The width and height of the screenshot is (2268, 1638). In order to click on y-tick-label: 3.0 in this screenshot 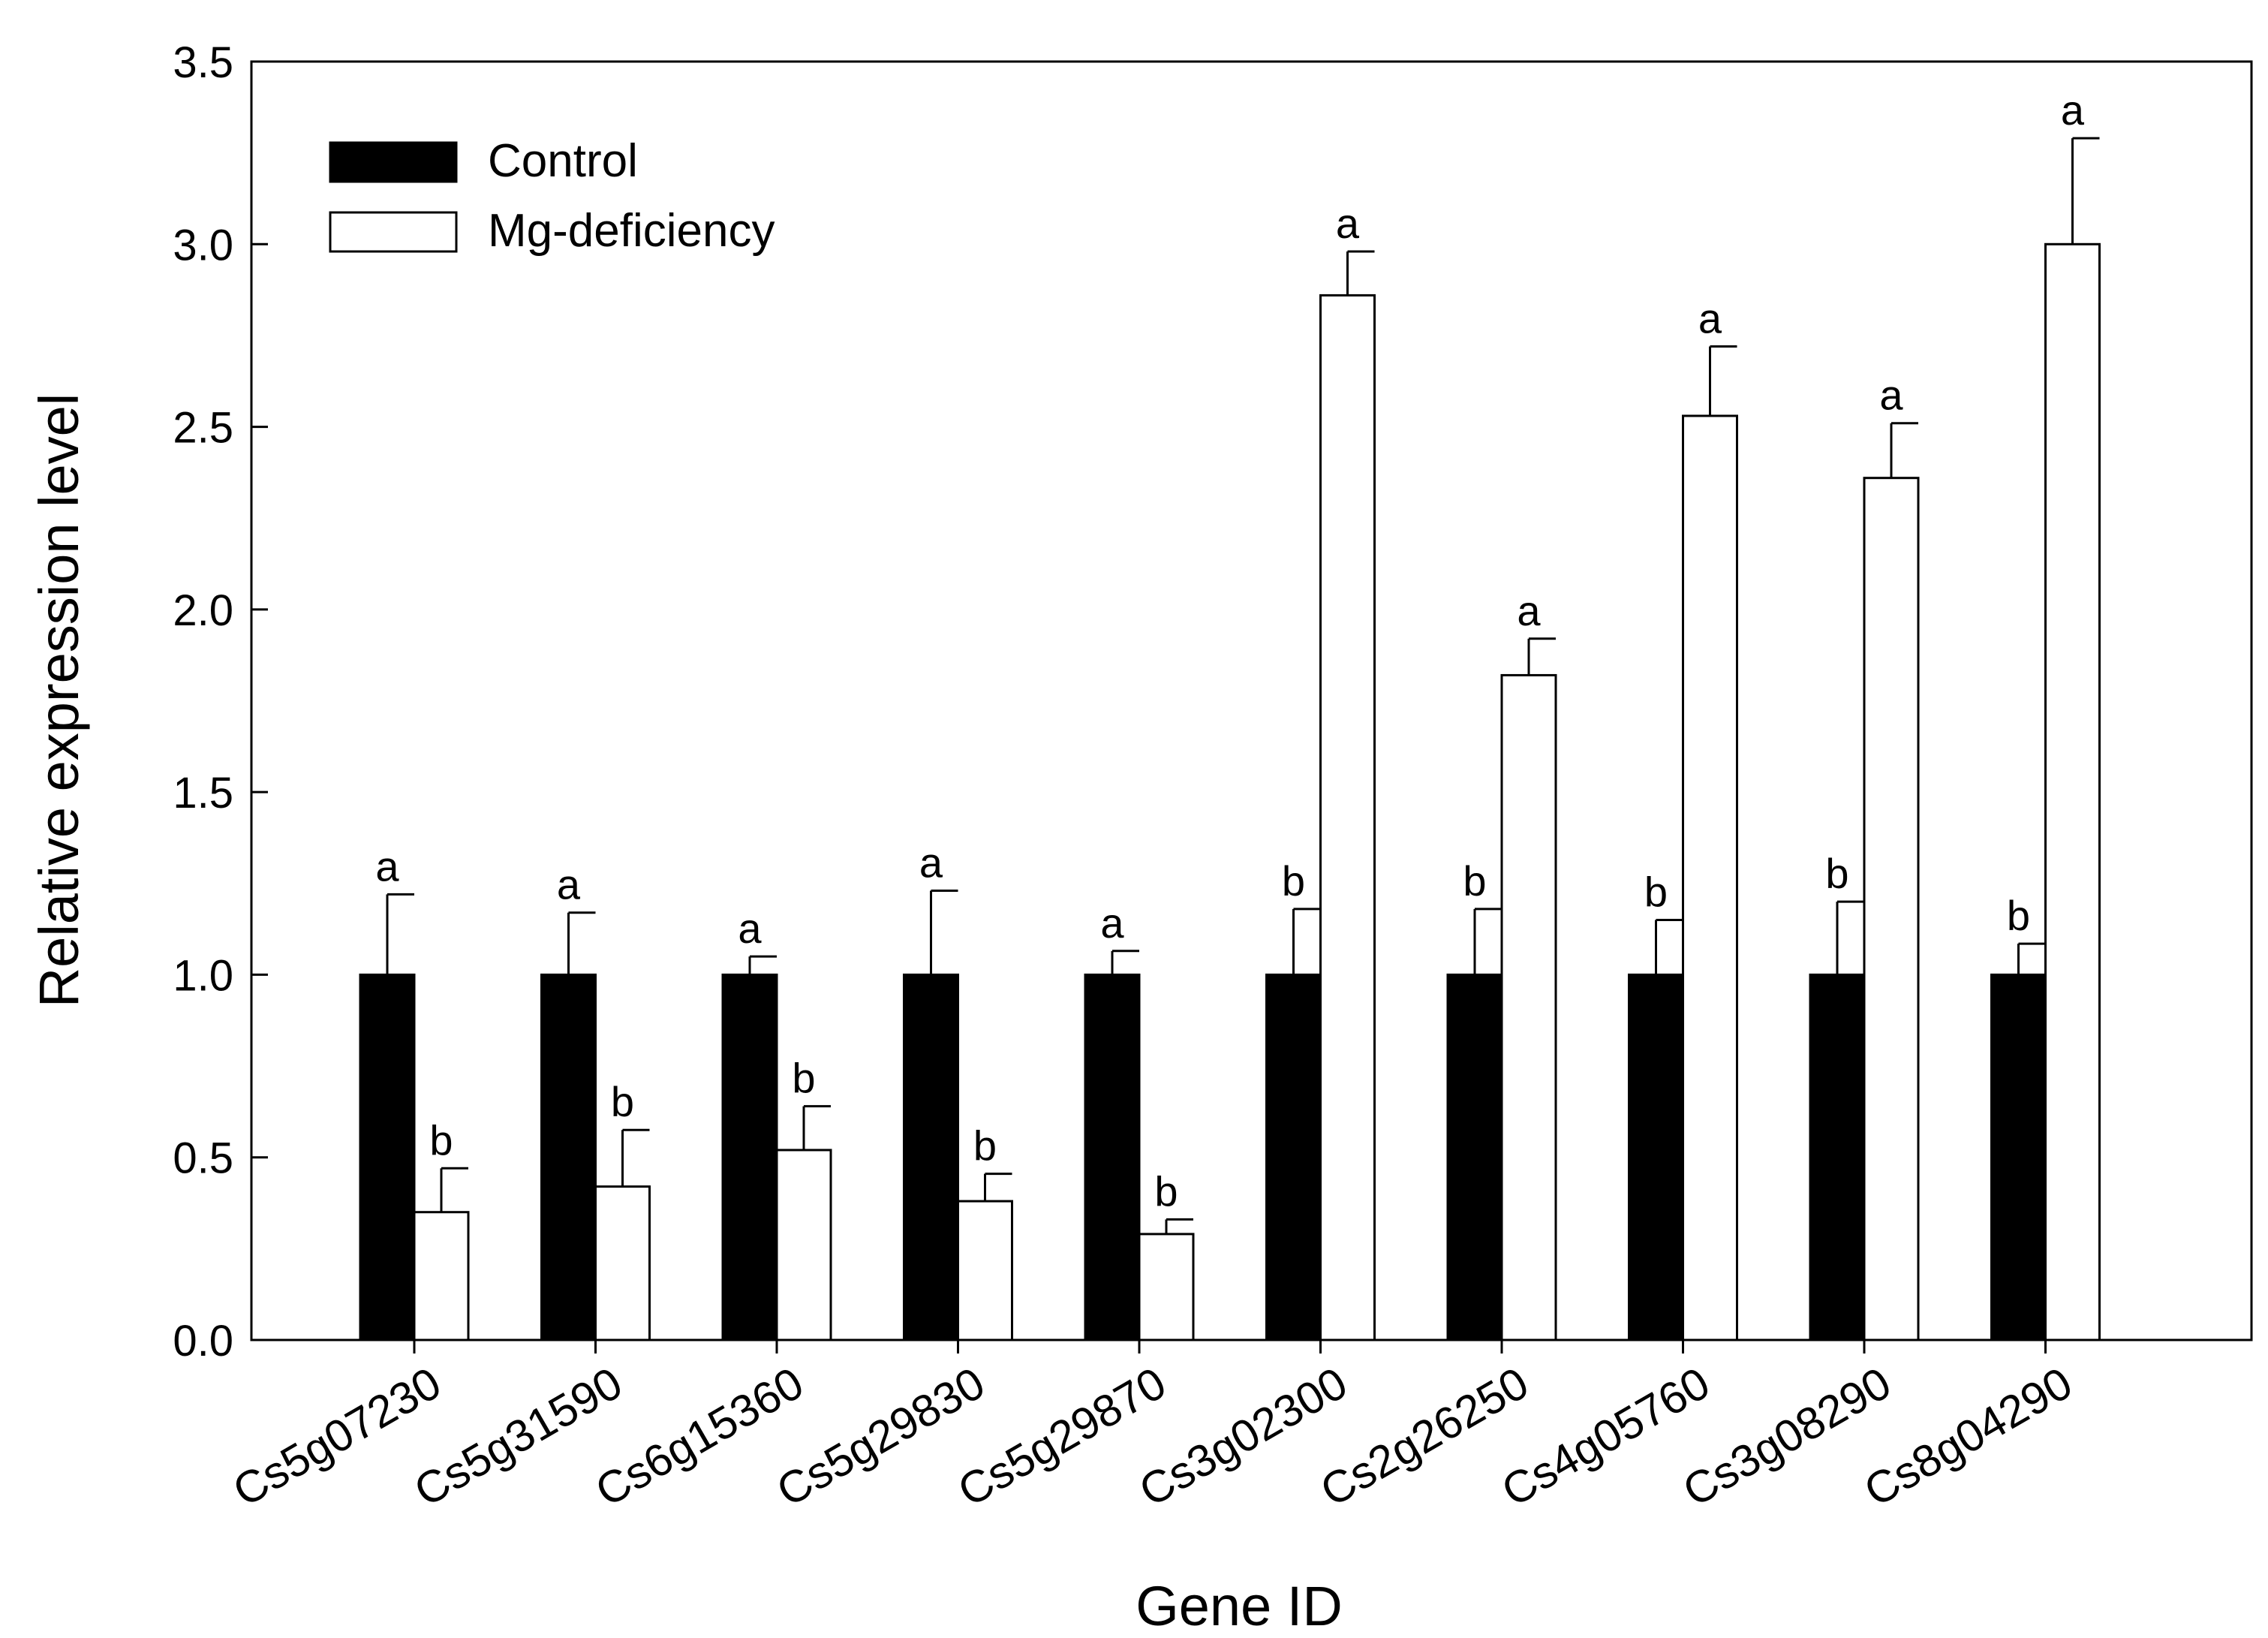, I will do `click(203, 245)`.